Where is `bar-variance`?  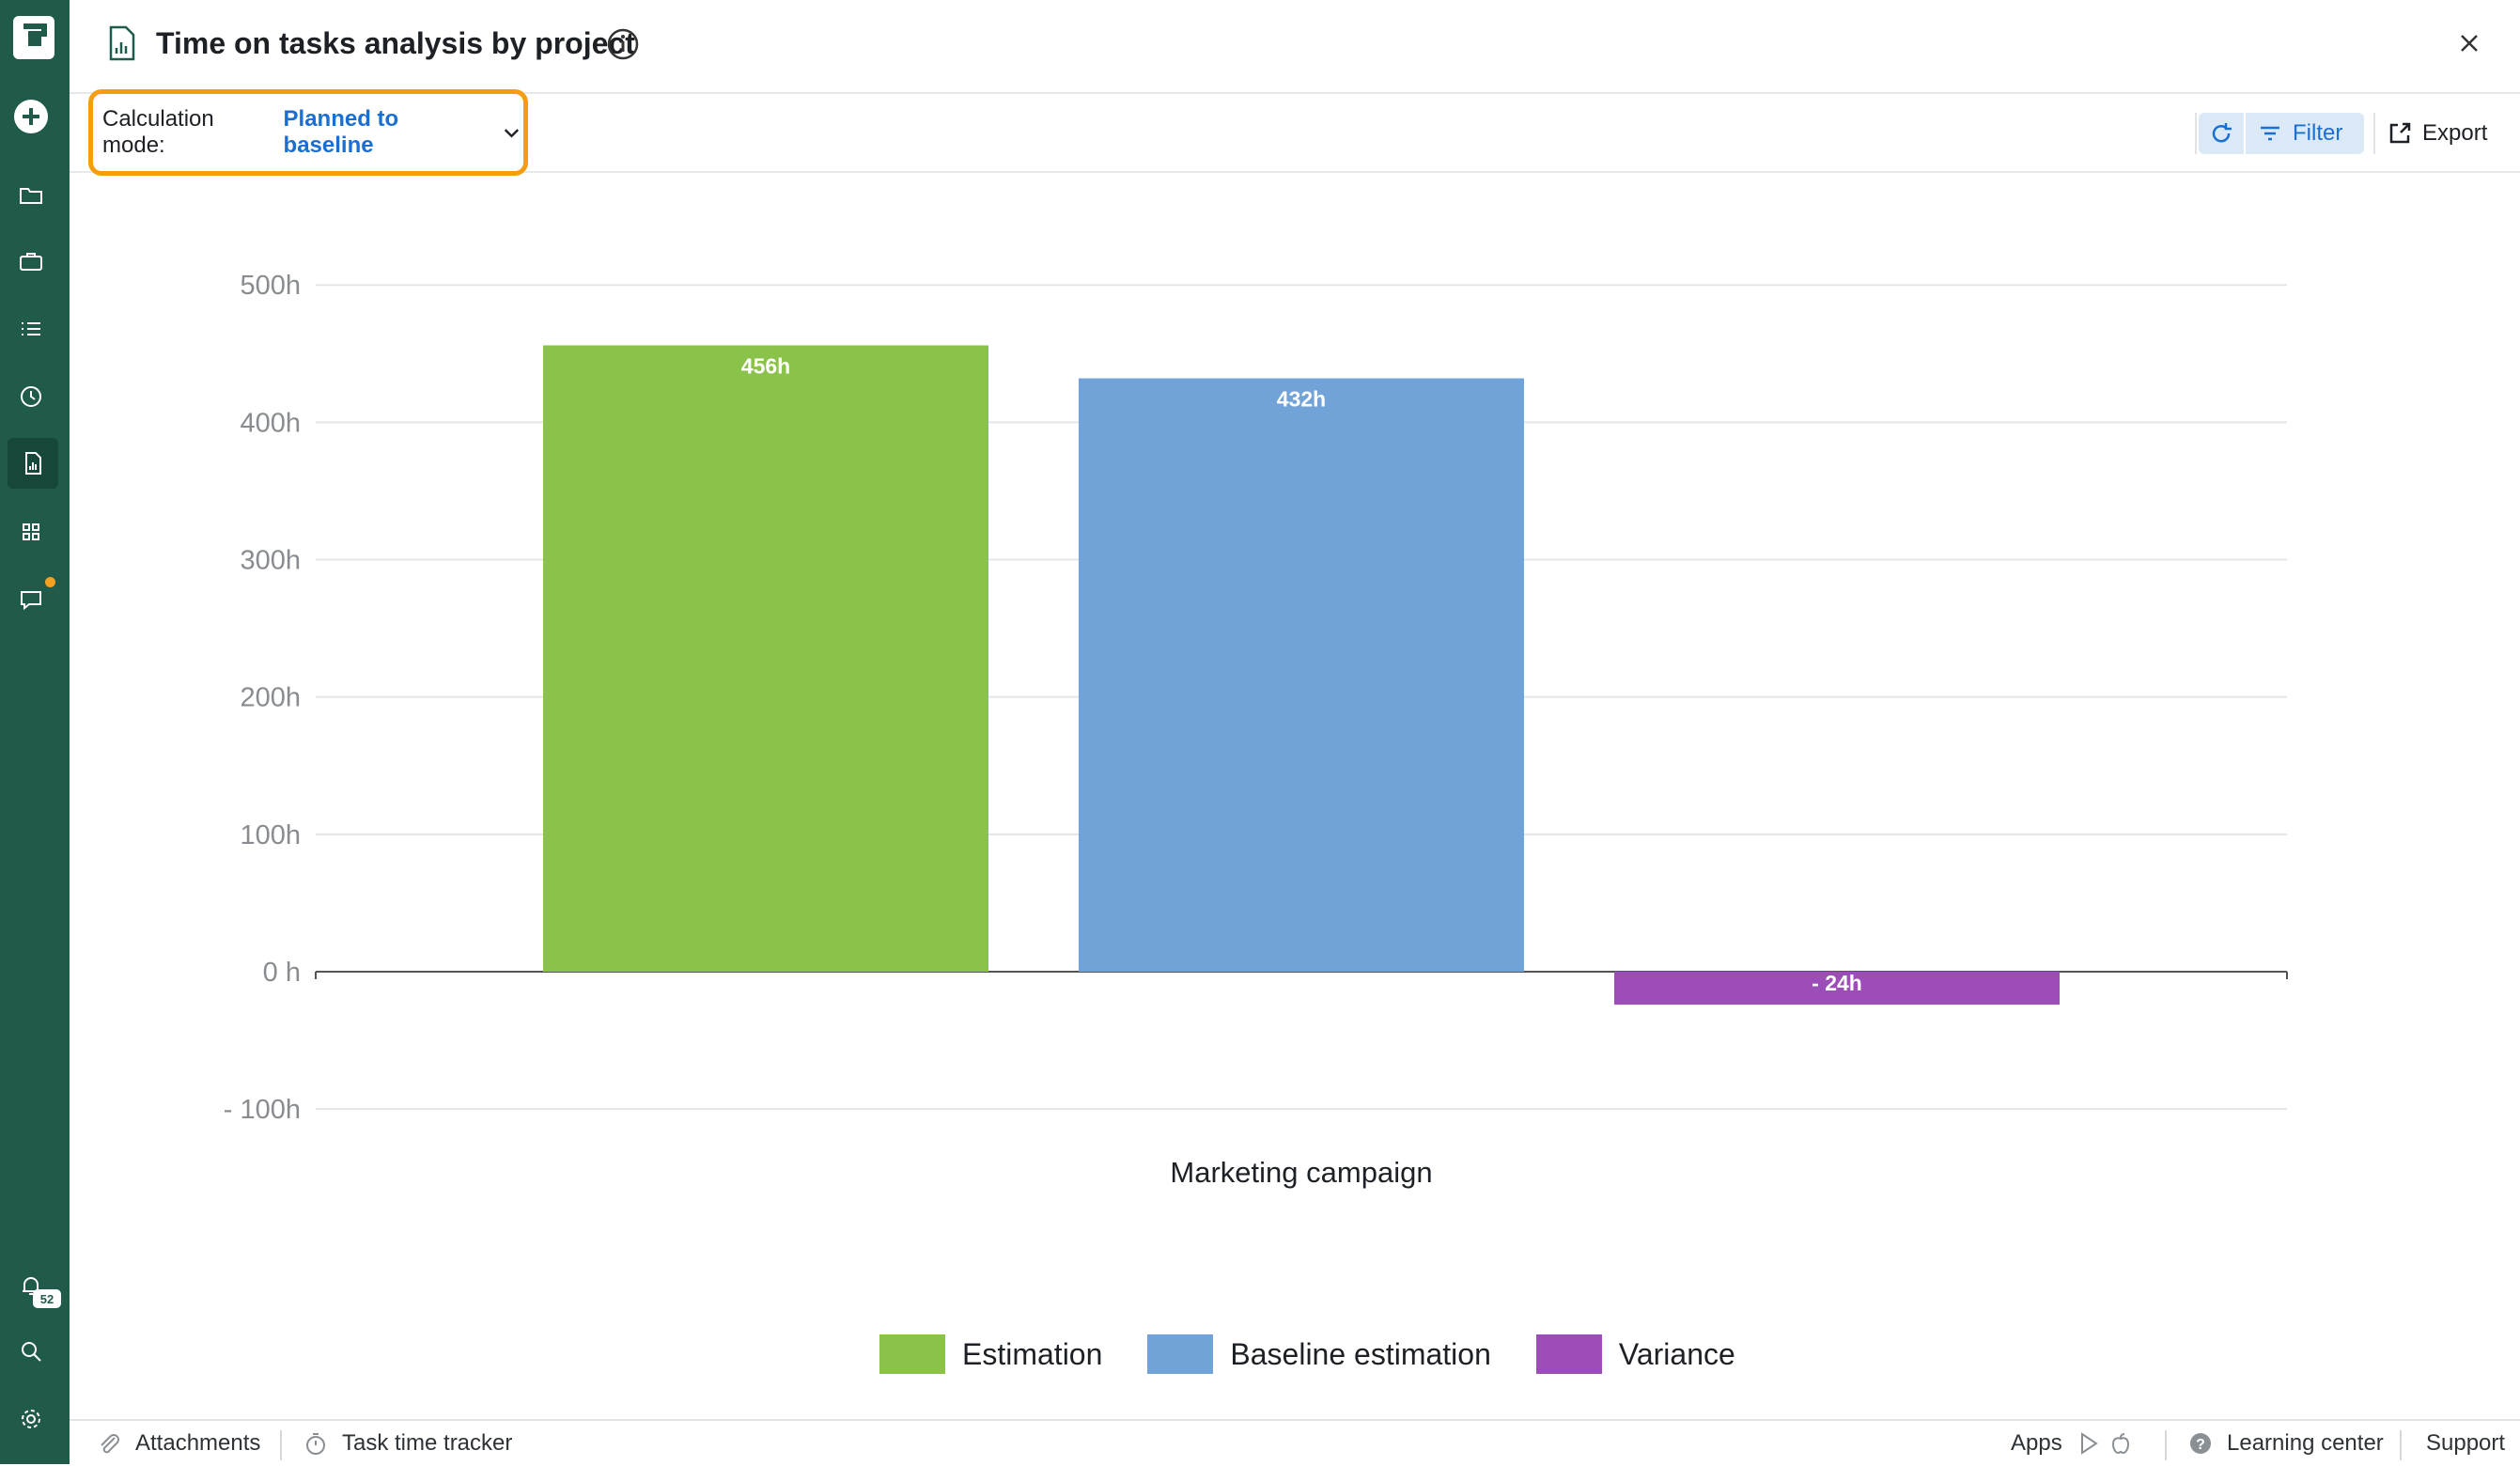 bar-variance is located at coordinates (1837, 989).